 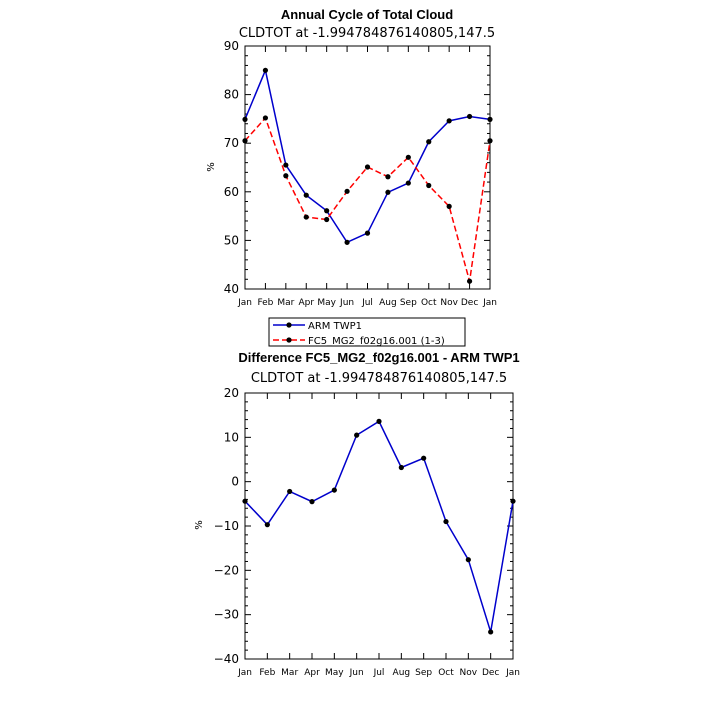 I want to click on legend-entry-fc5: FC5_MG2_f02g16.001 (1-3), so click(x=359, y=341).